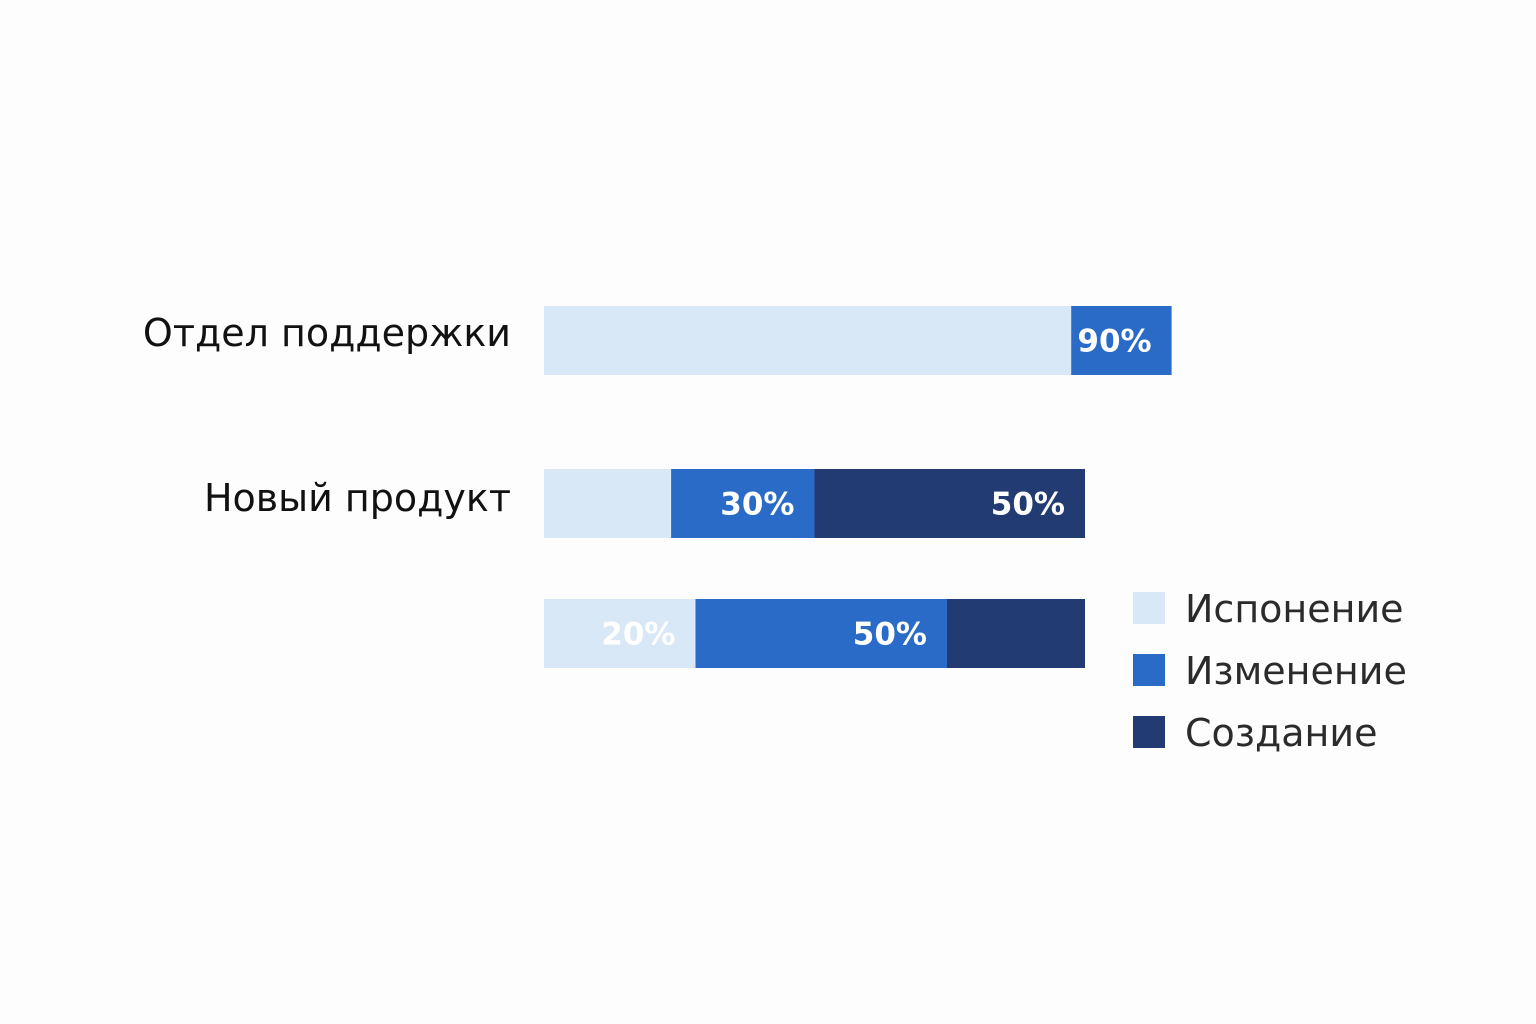  I want to click on legend-label-3: Создание, so click(1281, 733).